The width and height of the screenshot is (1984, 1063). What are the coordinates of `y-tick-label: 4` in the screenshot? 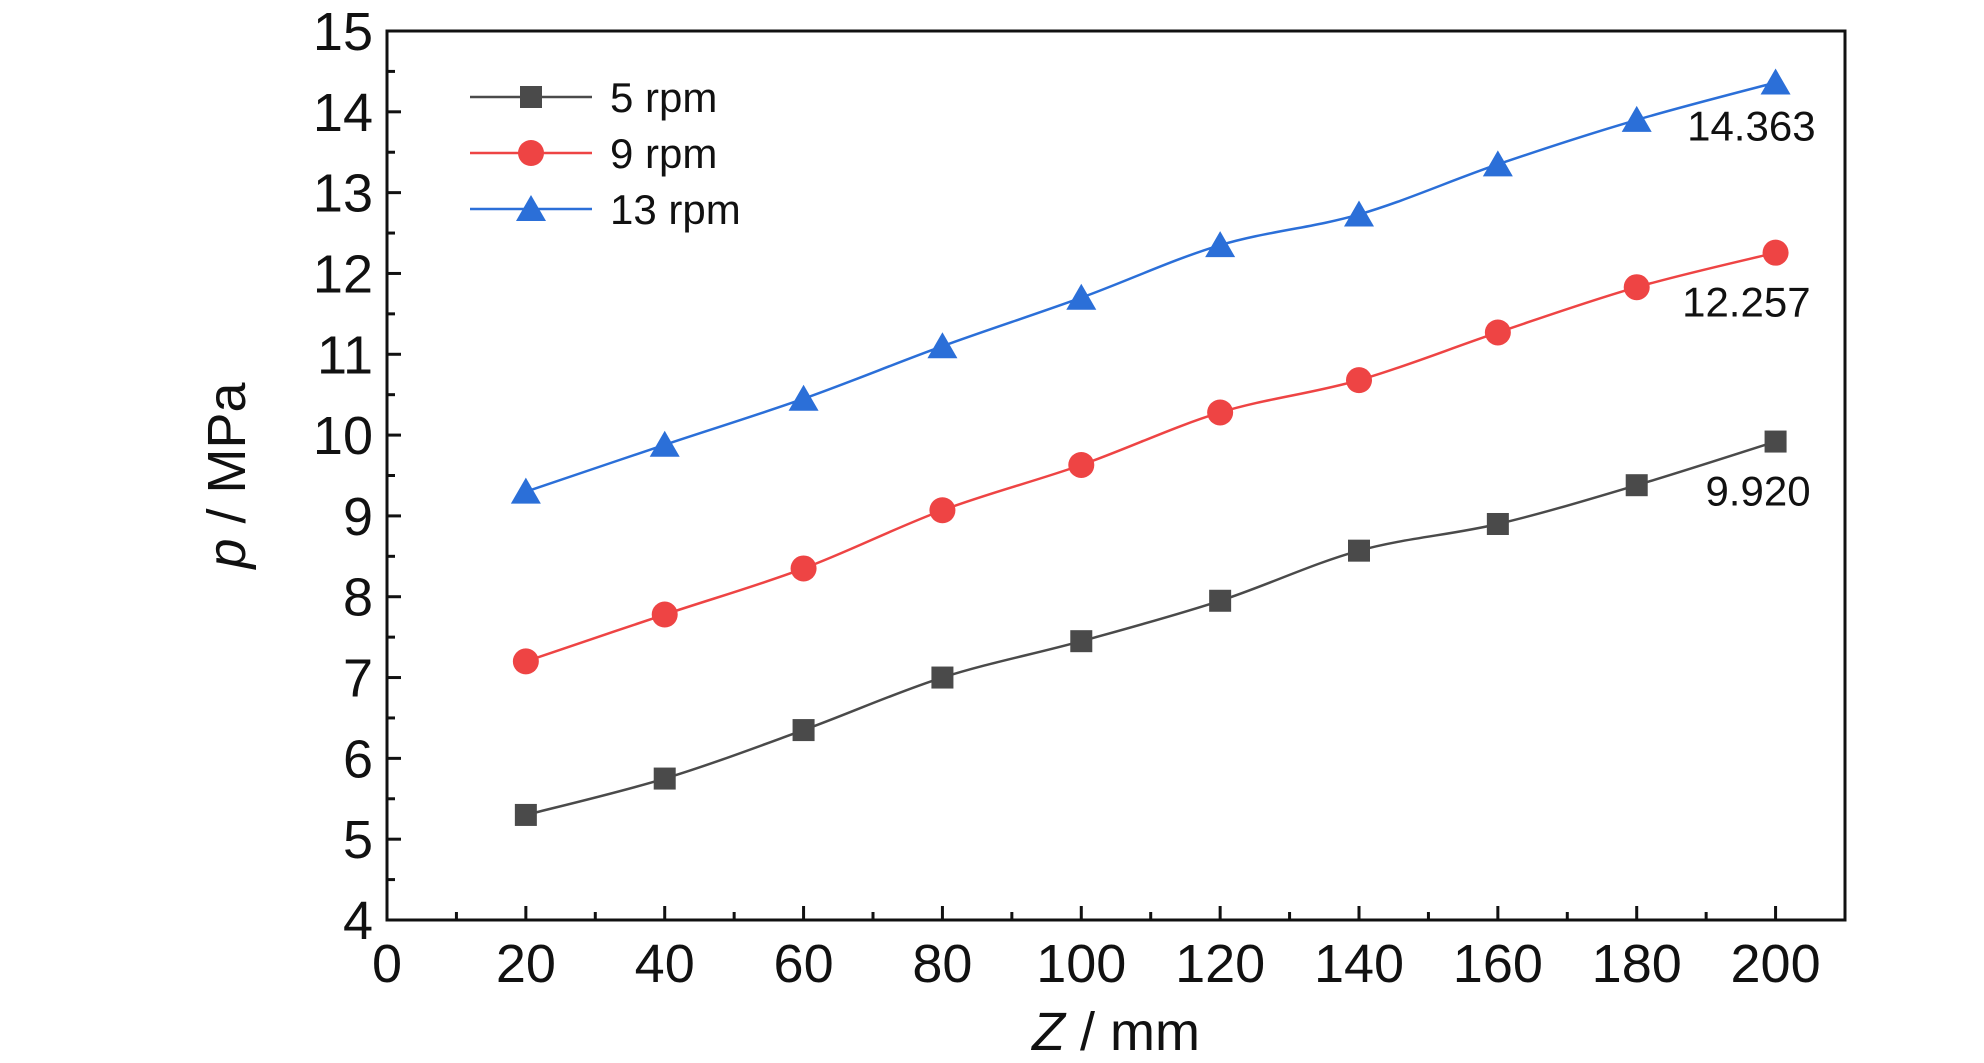 It's located at (358, 921).